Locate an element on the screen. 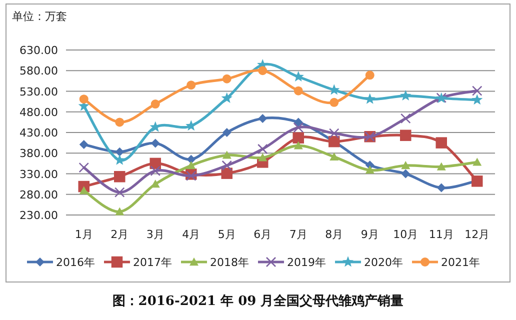  x-tick-label: 9月 is located at coordinates (369, 234).